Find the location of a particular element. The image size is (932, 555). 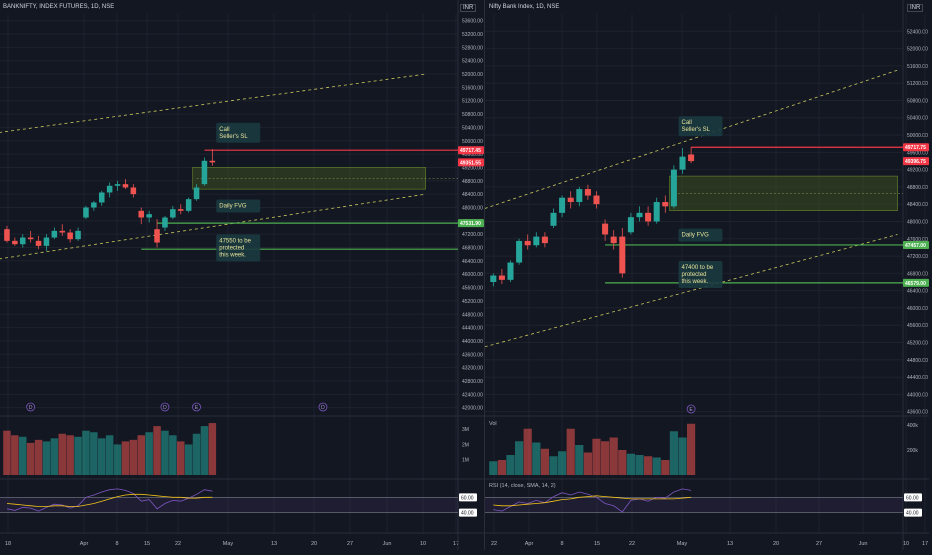

price-tick-label: 52000.00 is located at coordinates (472, 75).